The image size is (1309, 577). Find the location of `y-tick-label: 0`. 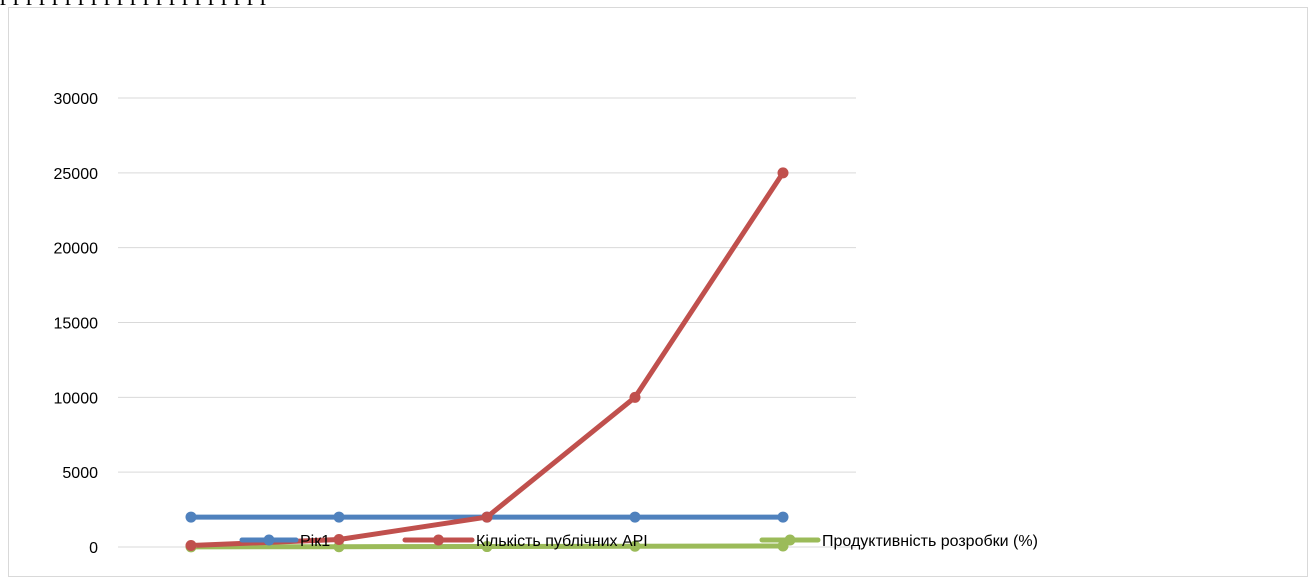

y-tick-label: 0 is located at coordinates (93, 548).